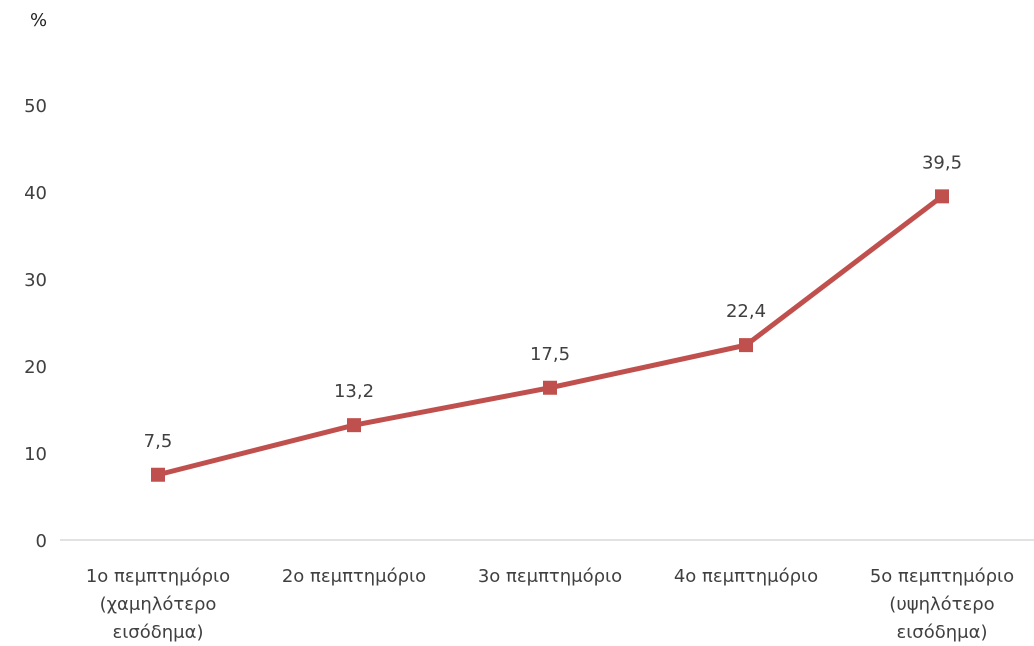  I want to click on x-tick-label: 2ο πεμπτημόριο, so click(354, 576).